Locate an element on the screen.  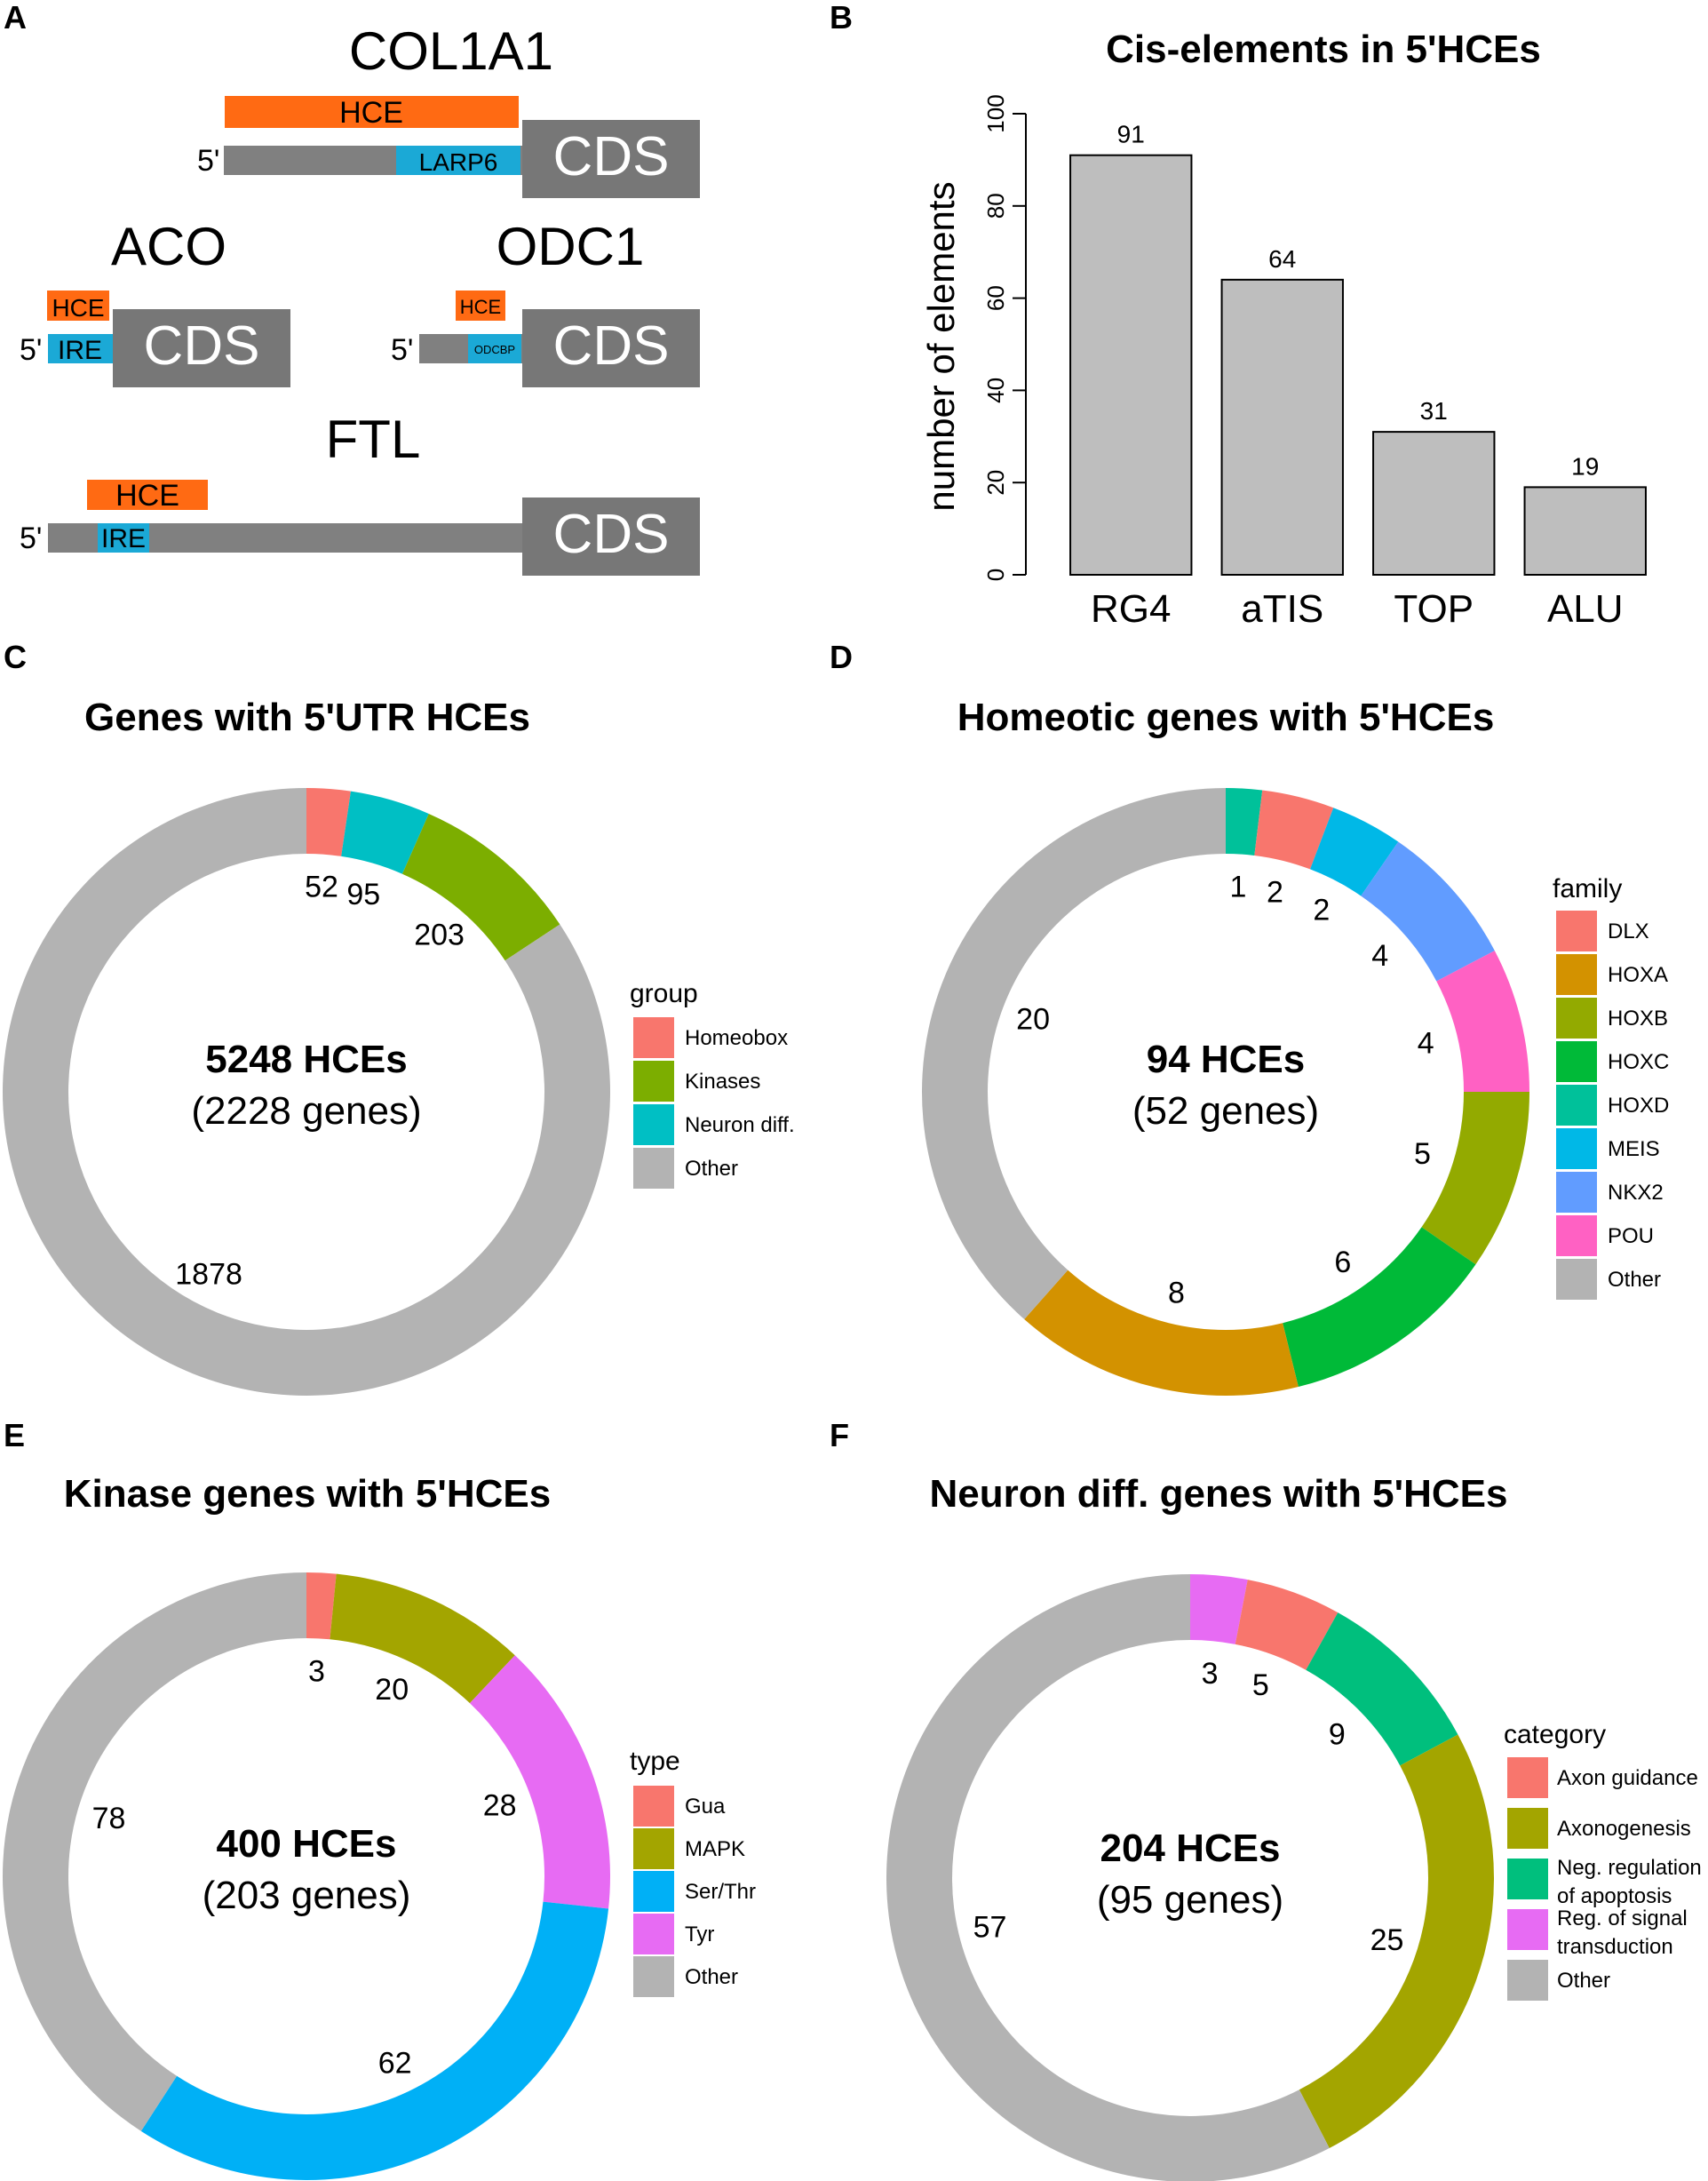
slice-value-label-f-other: 57 is located at coordinates (990, 1928).